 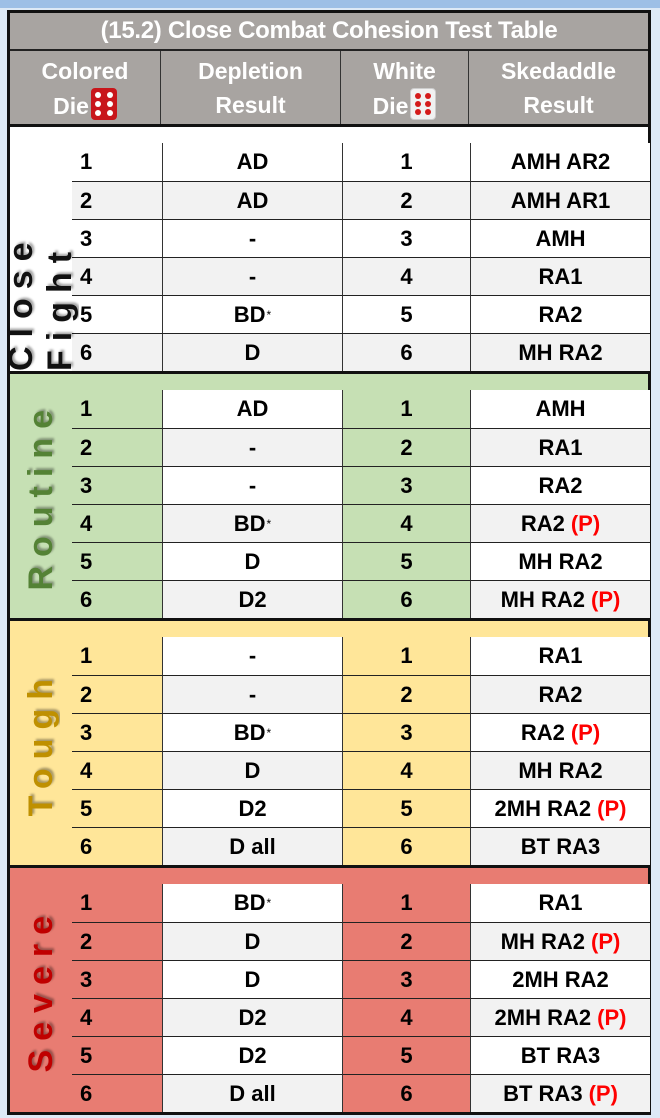 What do you see at coordinates (560, 200) in the screenshot?
I see `skedaddle-result: AMH AR1` at bounding box center [560, 200].